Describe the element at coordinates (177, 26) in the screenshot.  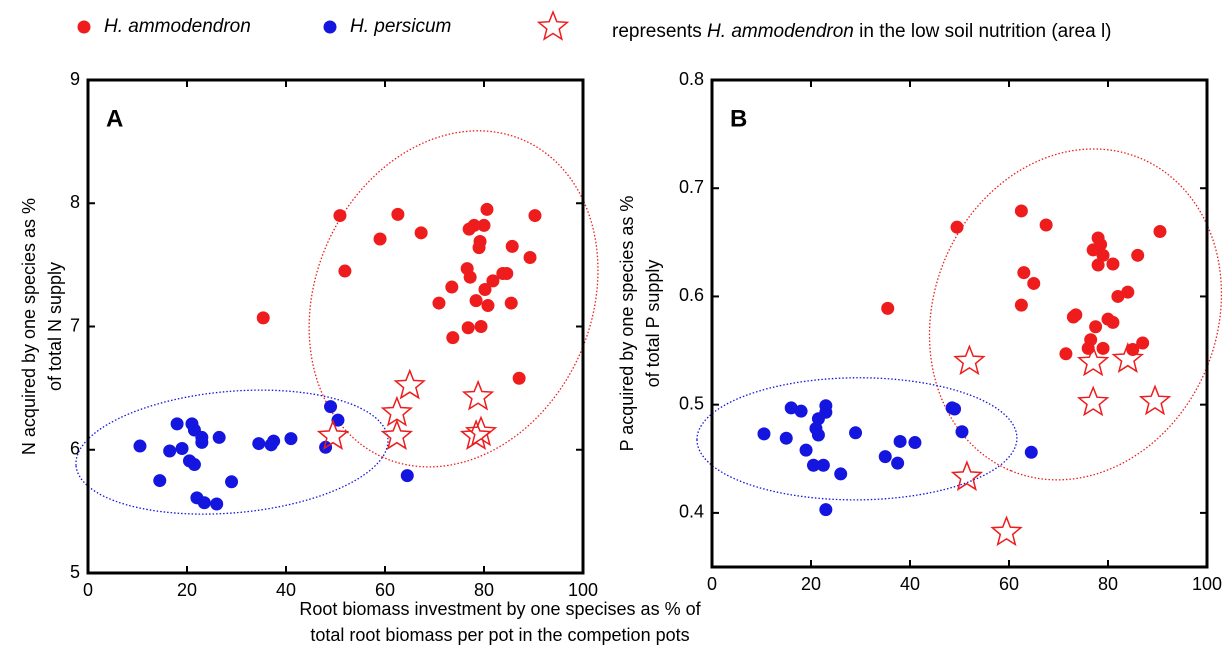
I see `legend-label: H. ammodendron` at that location.